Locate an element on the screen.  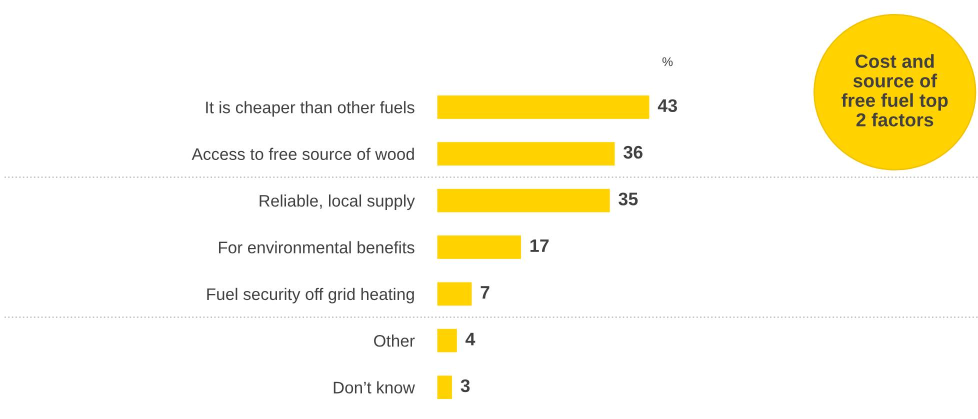
text: Cost and source of free fuel top 2 factors is located at coordinates (895, 90).